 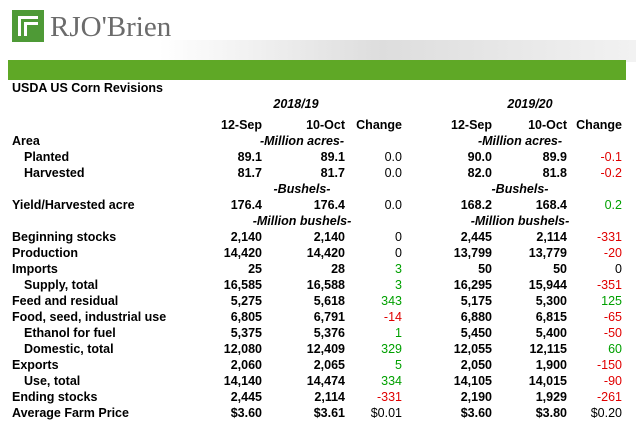 I want to click on cell: 13,799, so click(x=472, y=253).